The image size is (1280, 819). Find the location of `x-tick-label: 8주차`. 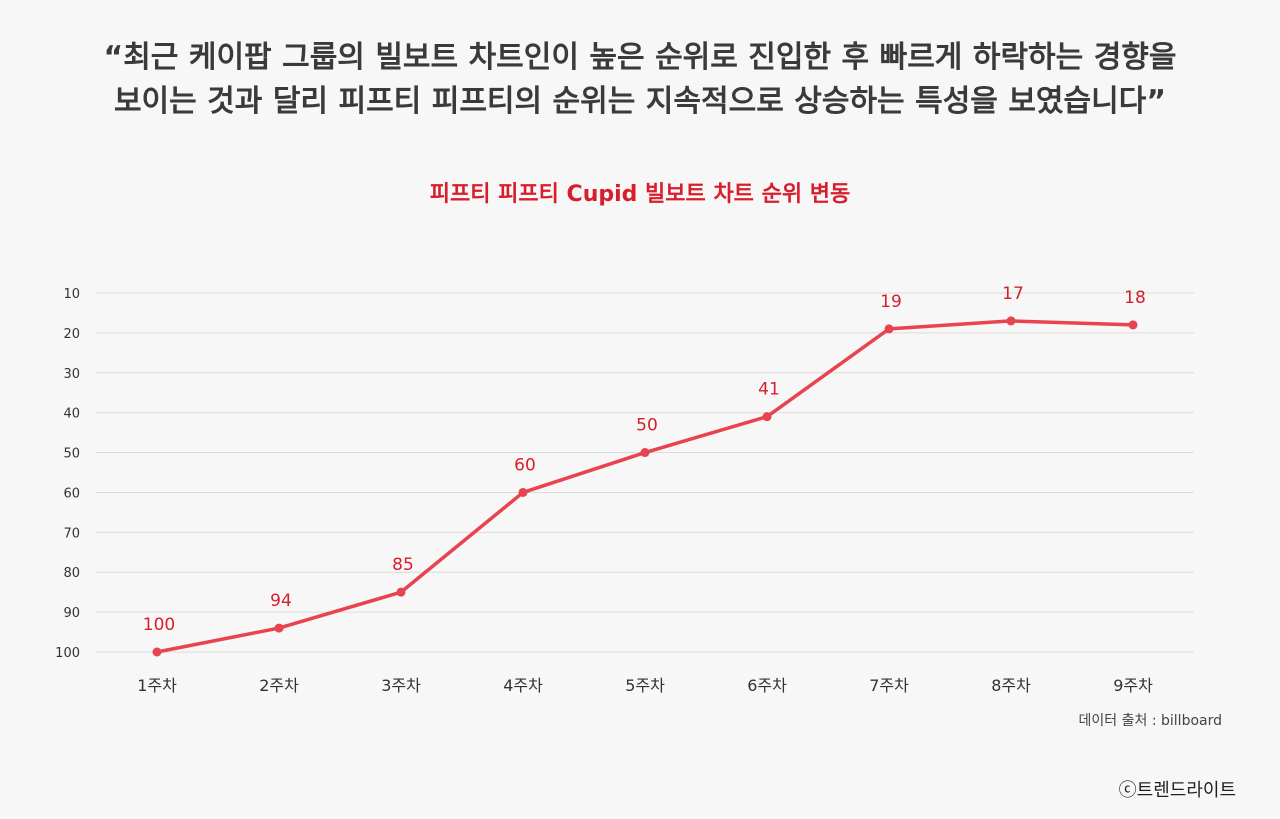

x-tick-label: 8주차 is located at coordinates (1011, 685).